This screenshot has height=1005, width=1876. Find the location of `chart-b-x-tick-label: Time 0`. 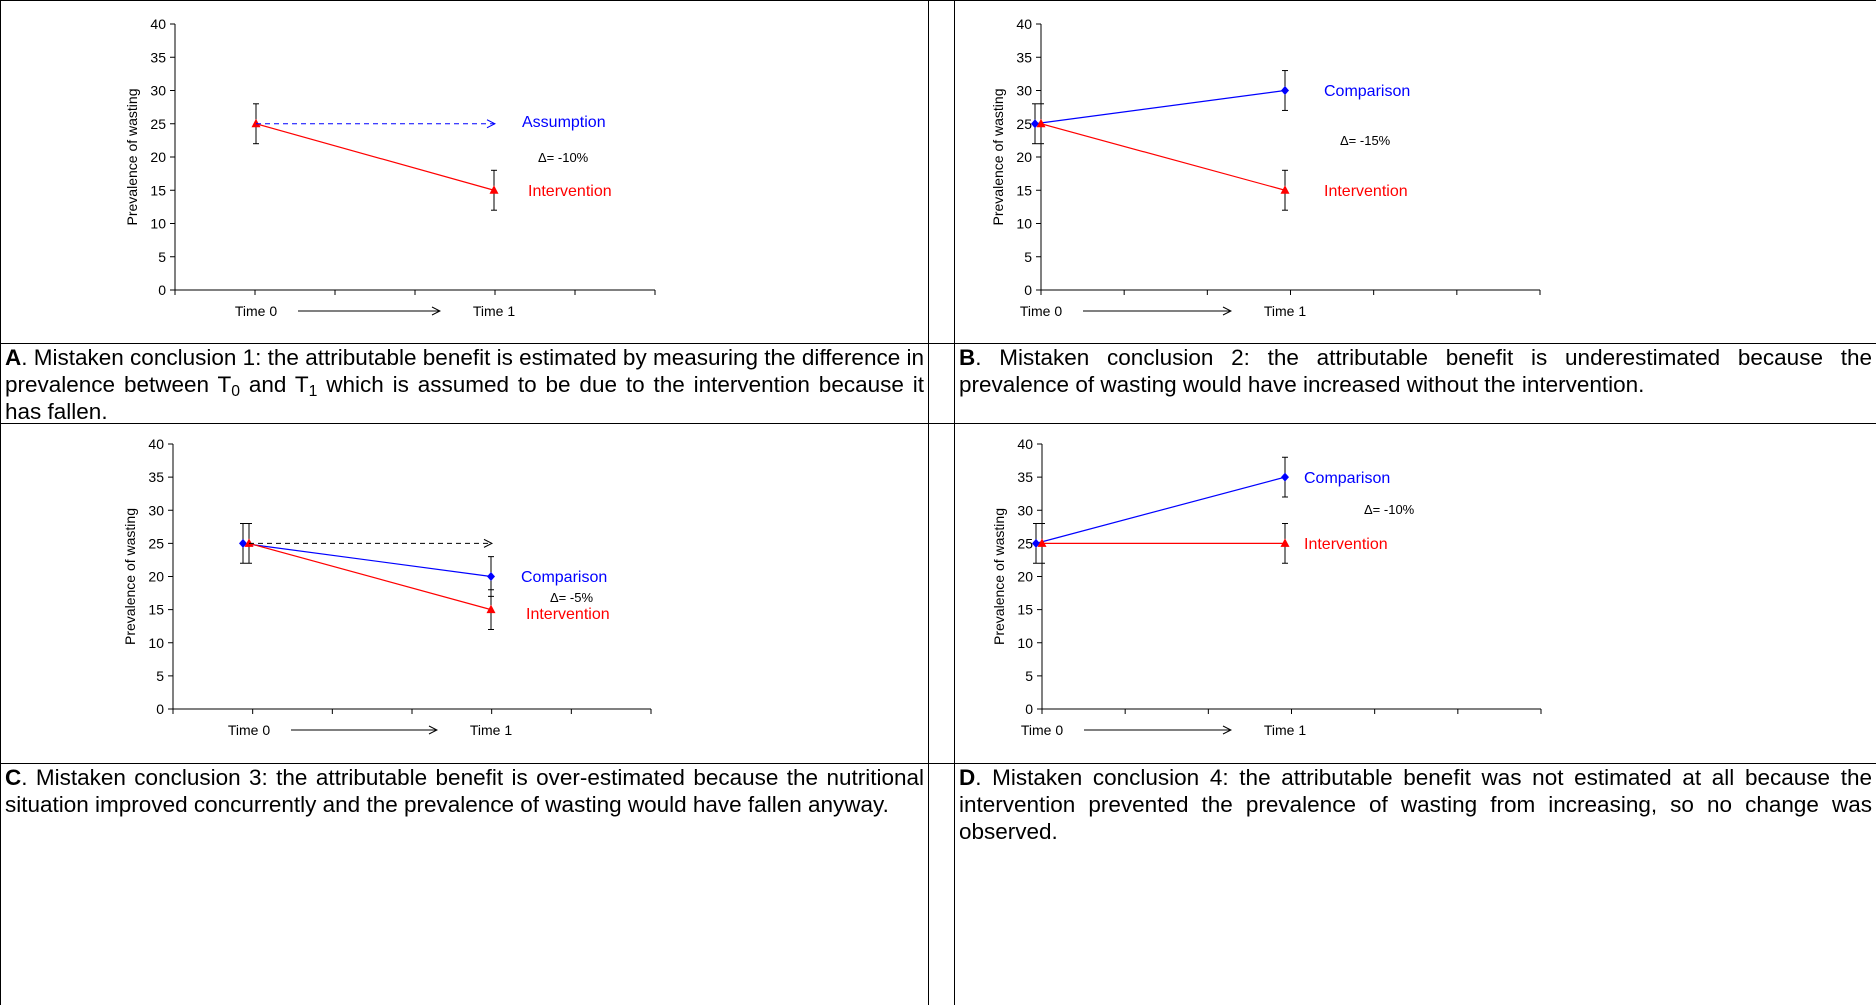

chart-b-x-tick-label: Time 0 is located at coordinates (1041, 311).